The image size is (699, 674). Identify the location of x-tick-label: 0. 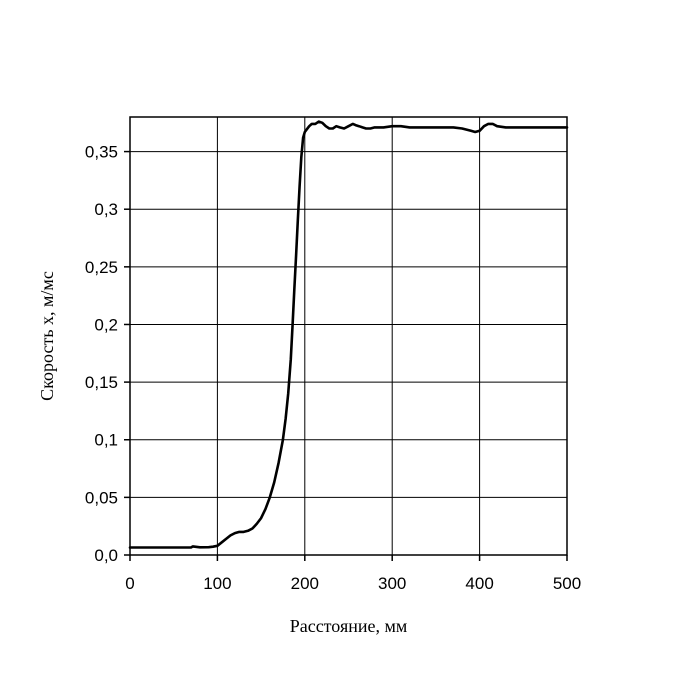
(129, 583).